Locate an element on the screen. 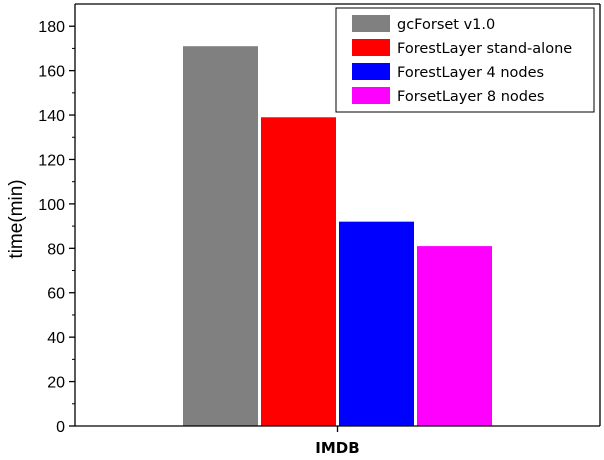 This screenshot has width=604, height=460. legend-label-4: ForsetLayer 8 nodes is located at coordinates (470, 97).